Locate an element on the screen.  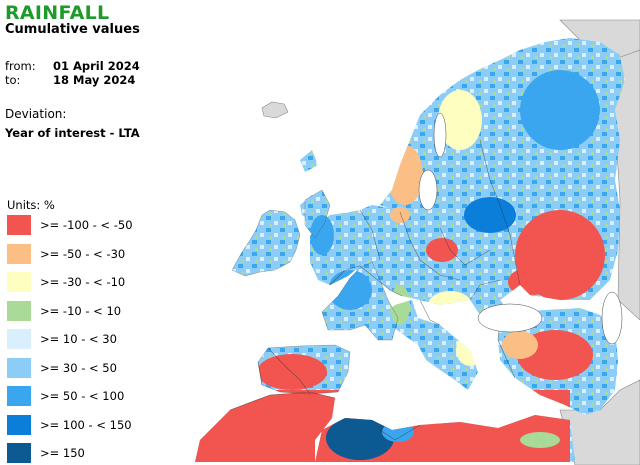
legend-item: >= 10 - < 30 is located at coordinates (97, 339).